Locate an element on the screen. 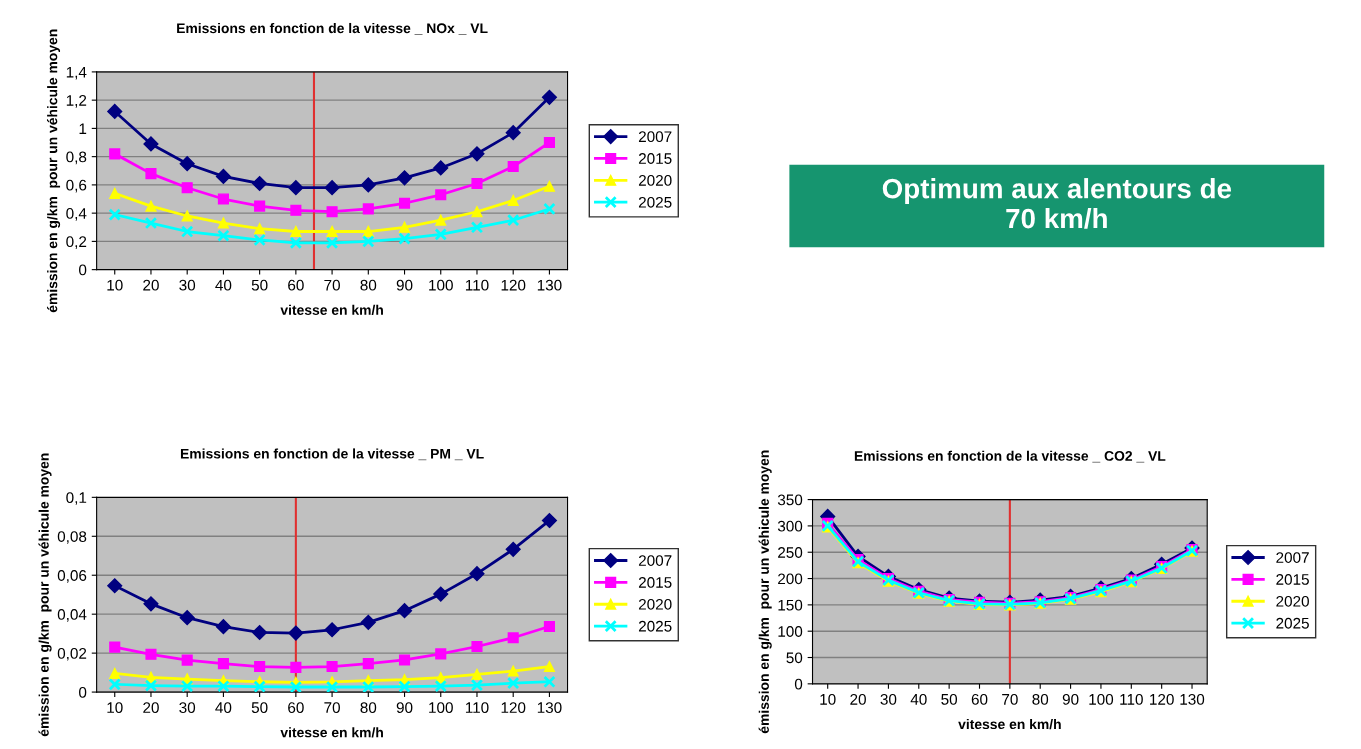  y-tick-label: 300 is located at coordinates (790, 526).